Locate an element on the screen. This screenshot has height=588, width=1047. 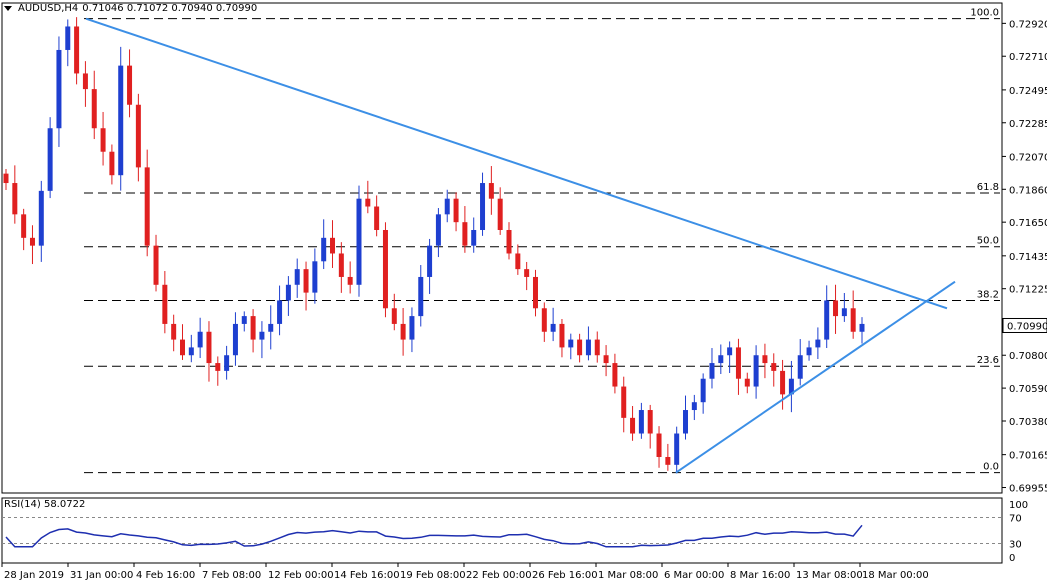
rsi-scale-bottom: 0 is located at coordinates (1012, 558).